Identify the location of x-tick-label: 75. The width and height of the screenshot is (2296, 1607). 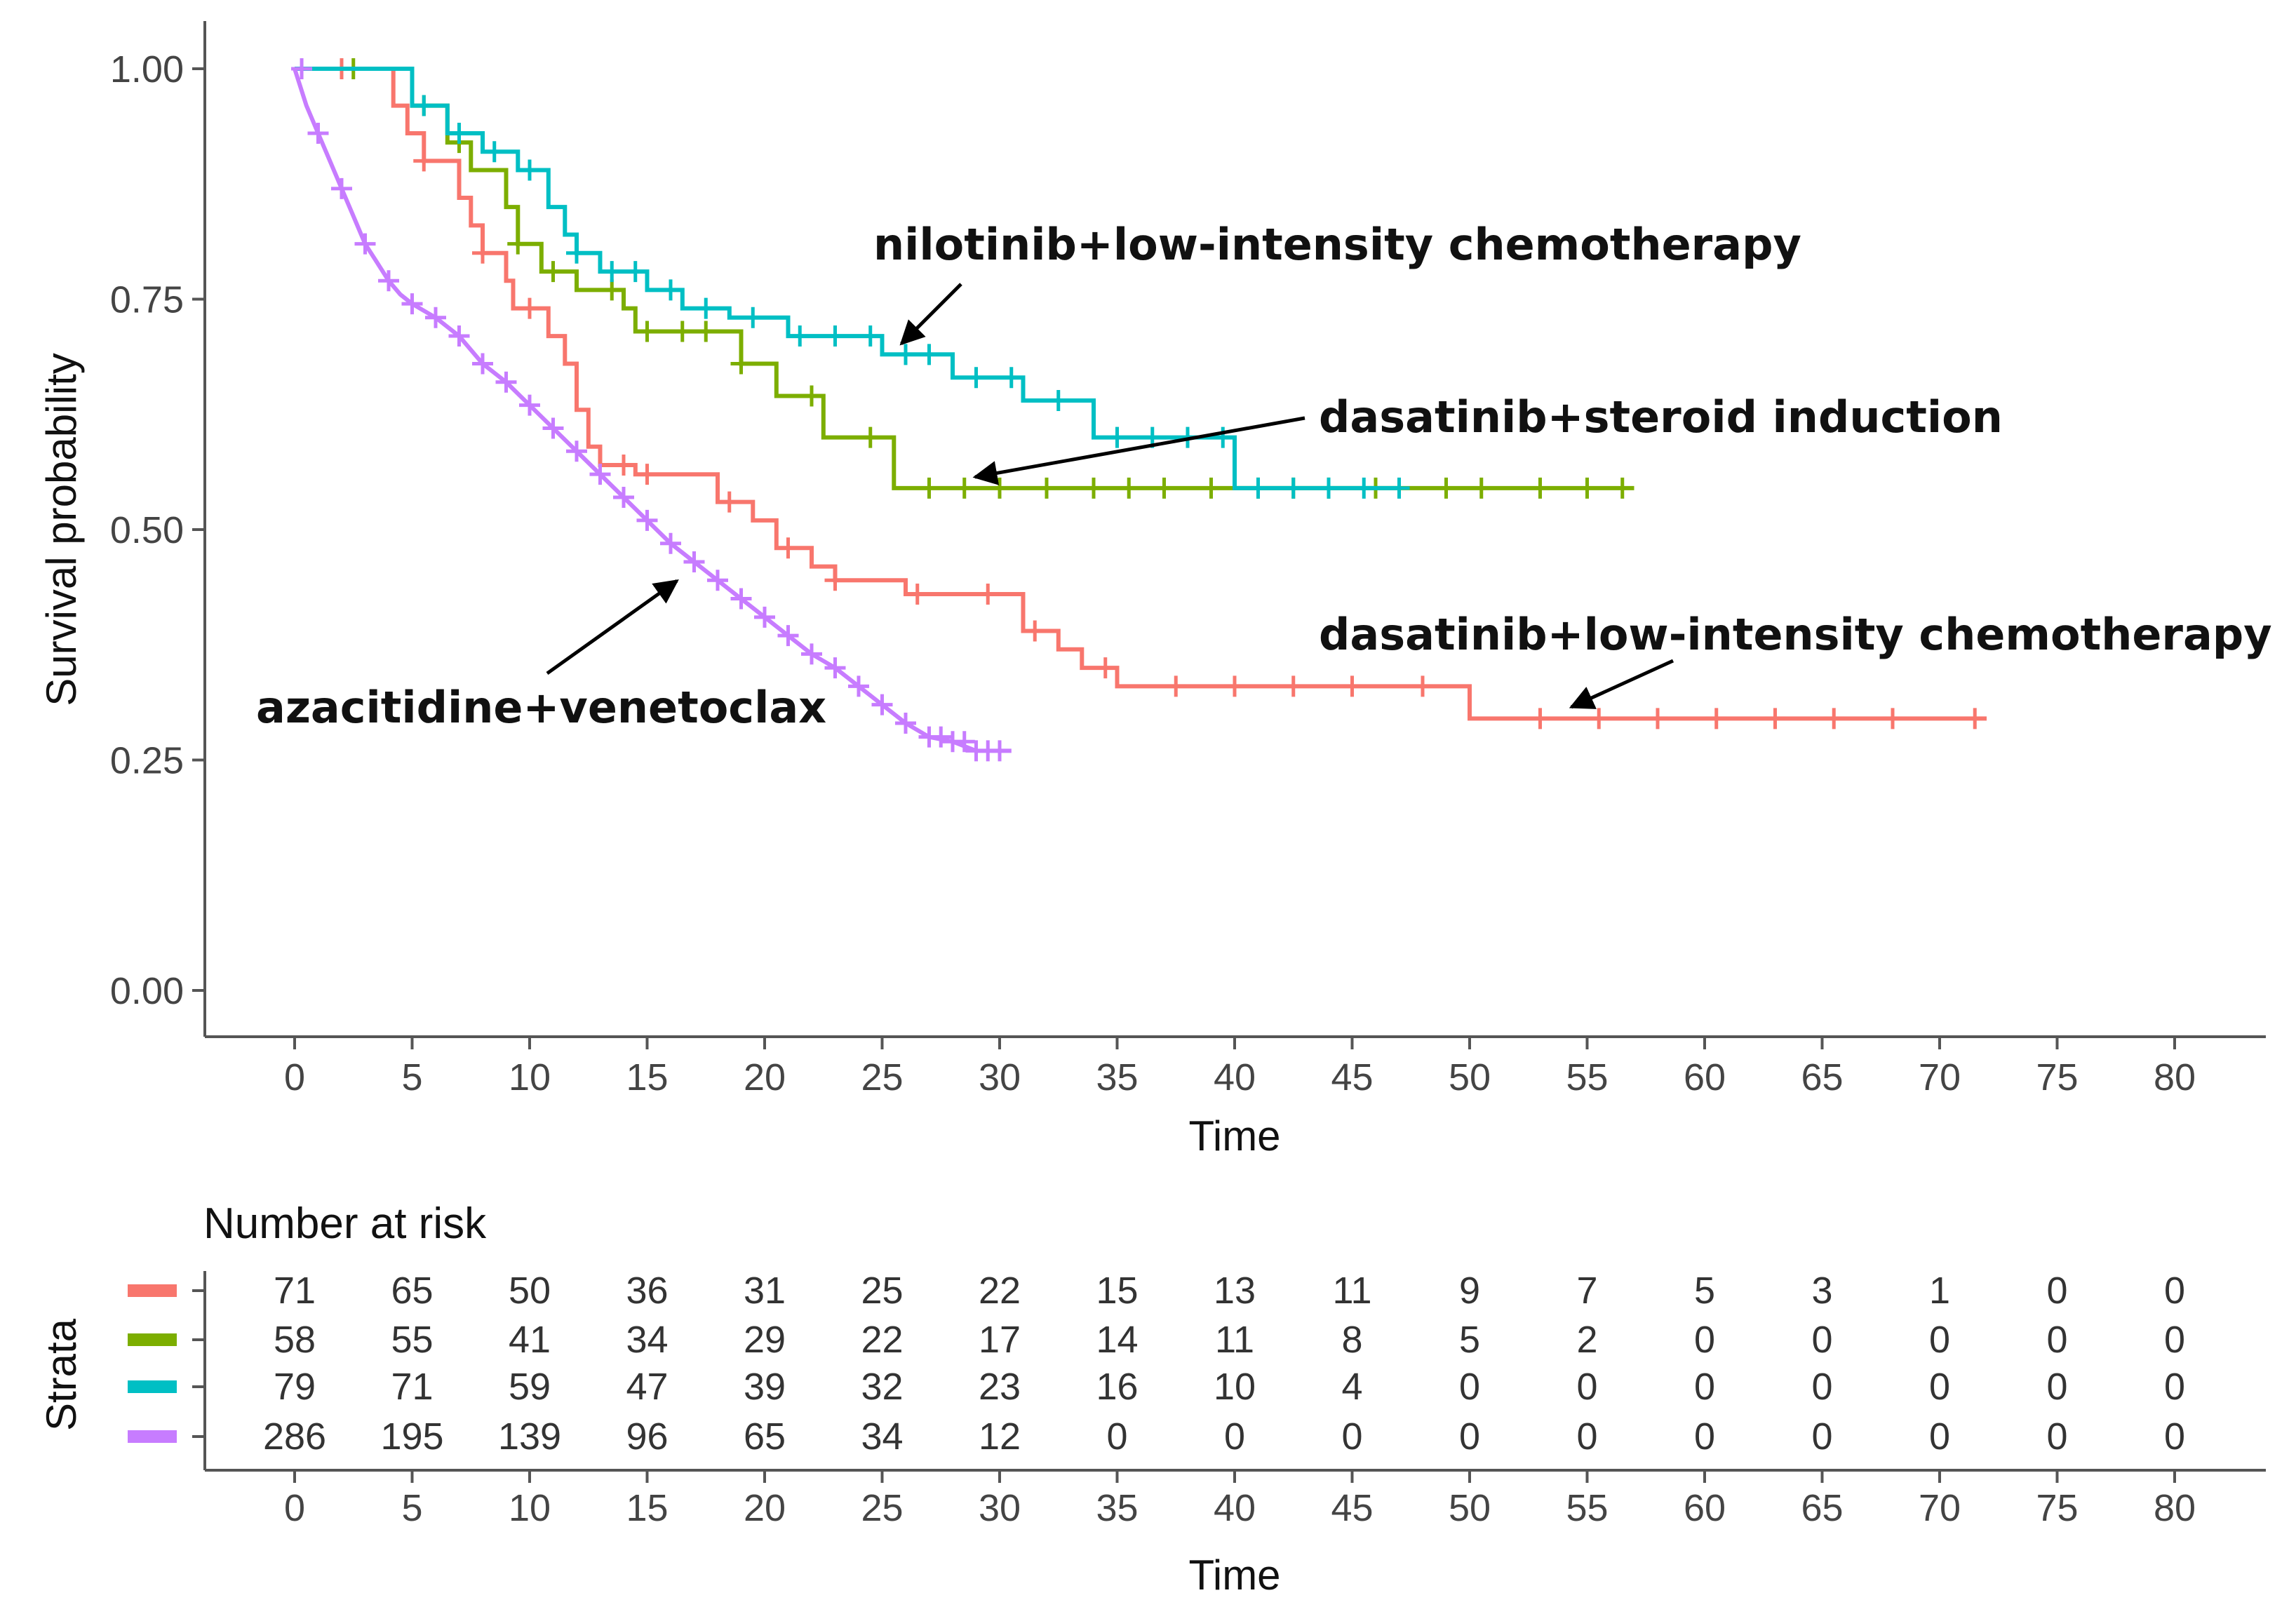
(2057, 1077).